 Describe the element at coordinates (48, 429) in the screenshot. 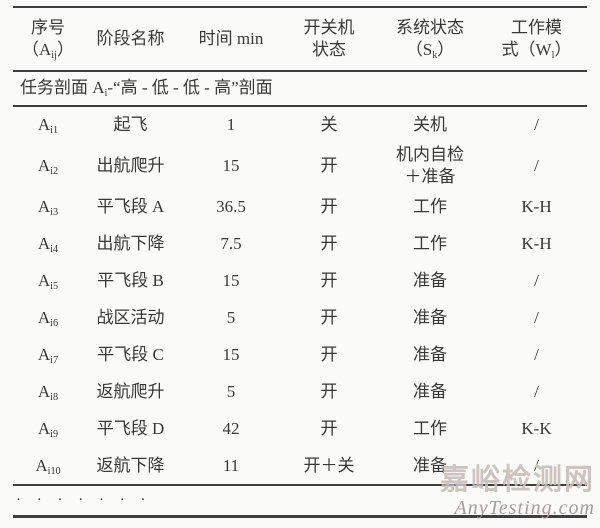

I see `cell-serial: Ai9` at that location.